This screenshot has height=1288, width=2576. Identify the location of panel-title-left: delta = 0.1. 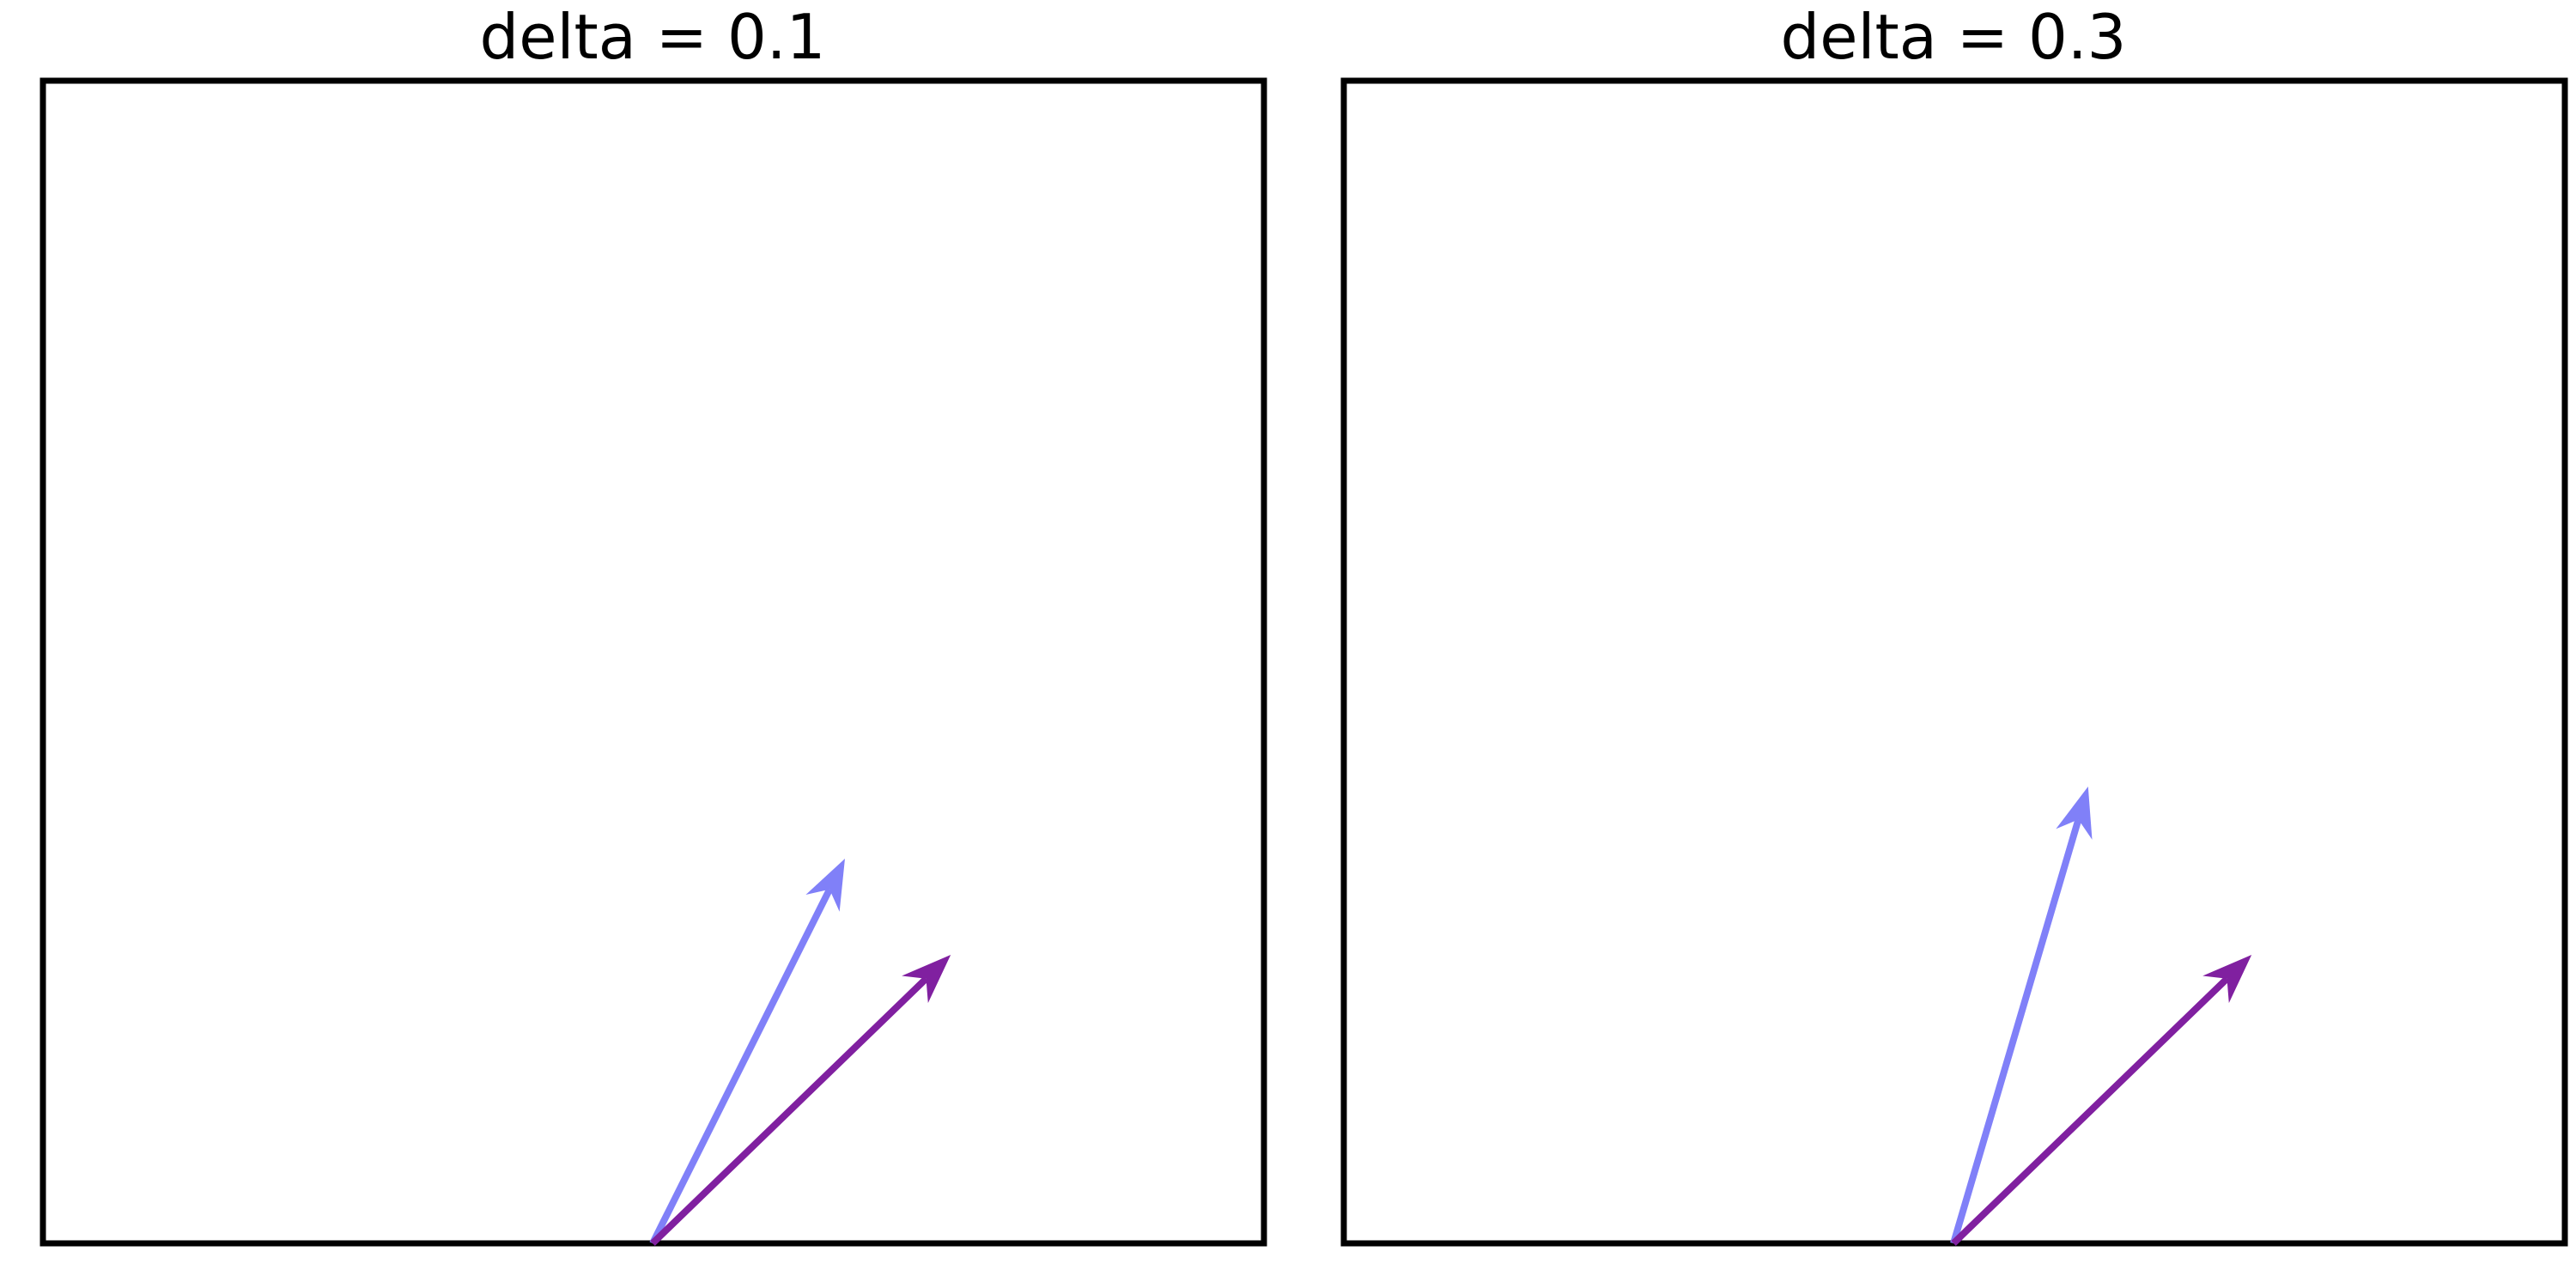
(653, 37).